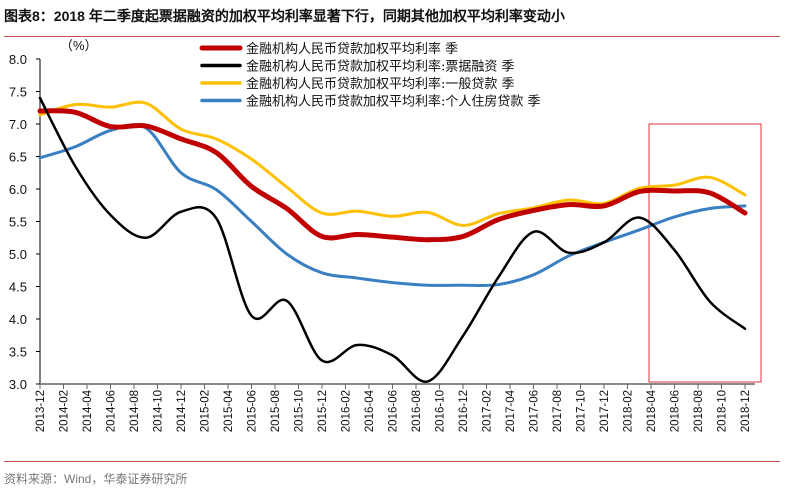 The image size is (809, 500). I want to click on x-tick-label: 2016-06, so click(394, 411).